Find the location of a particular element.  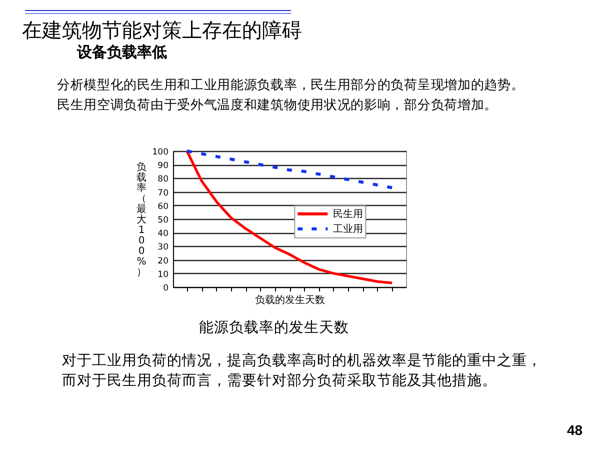

y-tick-label: 70 is located at coordinates (163, 193).